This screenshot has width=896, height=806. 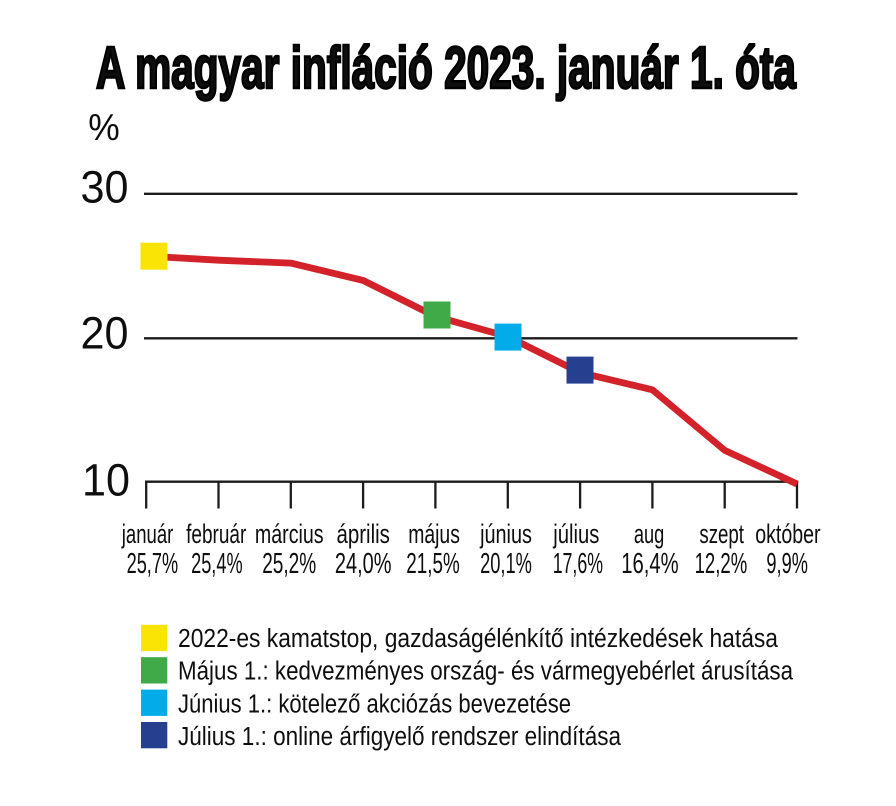 What do you see at coordinates (363, 564) in the screenshot?
I see `svg-text: 24,0%` at bounding box center [363, 564].